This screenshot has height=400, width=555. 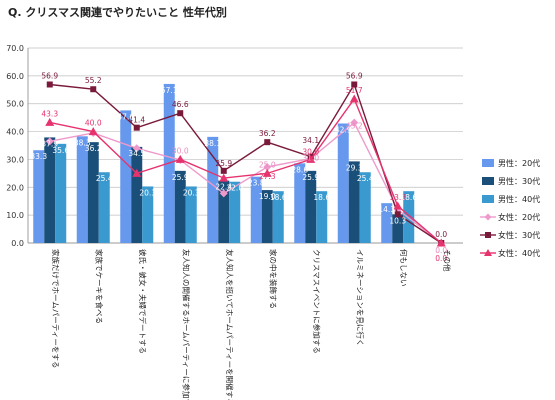 I want to click on data-label: 33.3, so click(x=38, y=156).